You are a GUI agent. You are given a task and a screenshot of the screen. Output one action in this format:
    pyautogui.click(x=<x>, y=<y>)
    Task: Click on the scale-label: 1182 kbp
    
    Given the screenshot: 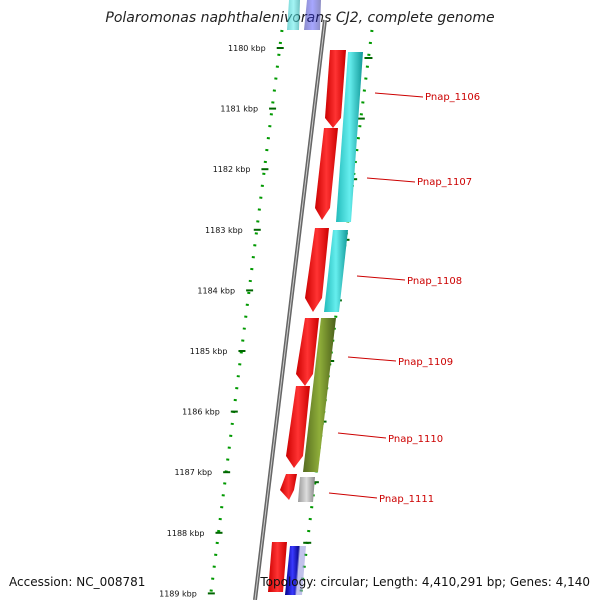 What is the action you would take?
    pyautogui.click(x=232, y=169)
    